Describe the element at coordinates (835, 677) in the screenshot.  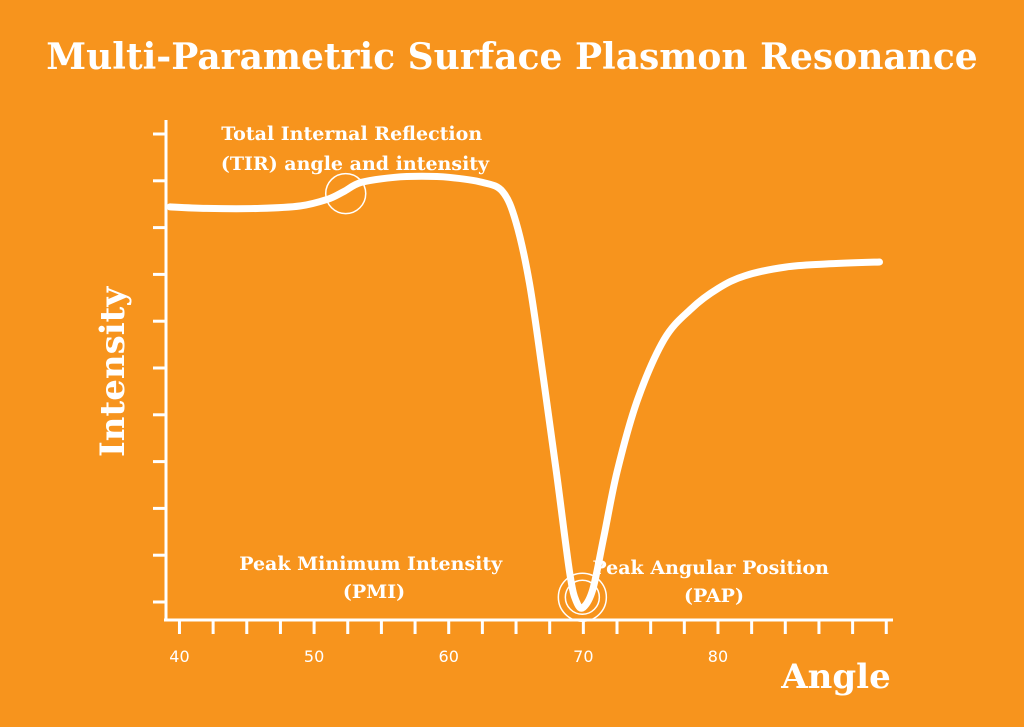
I see `x-axis-label: Angle` at that location.